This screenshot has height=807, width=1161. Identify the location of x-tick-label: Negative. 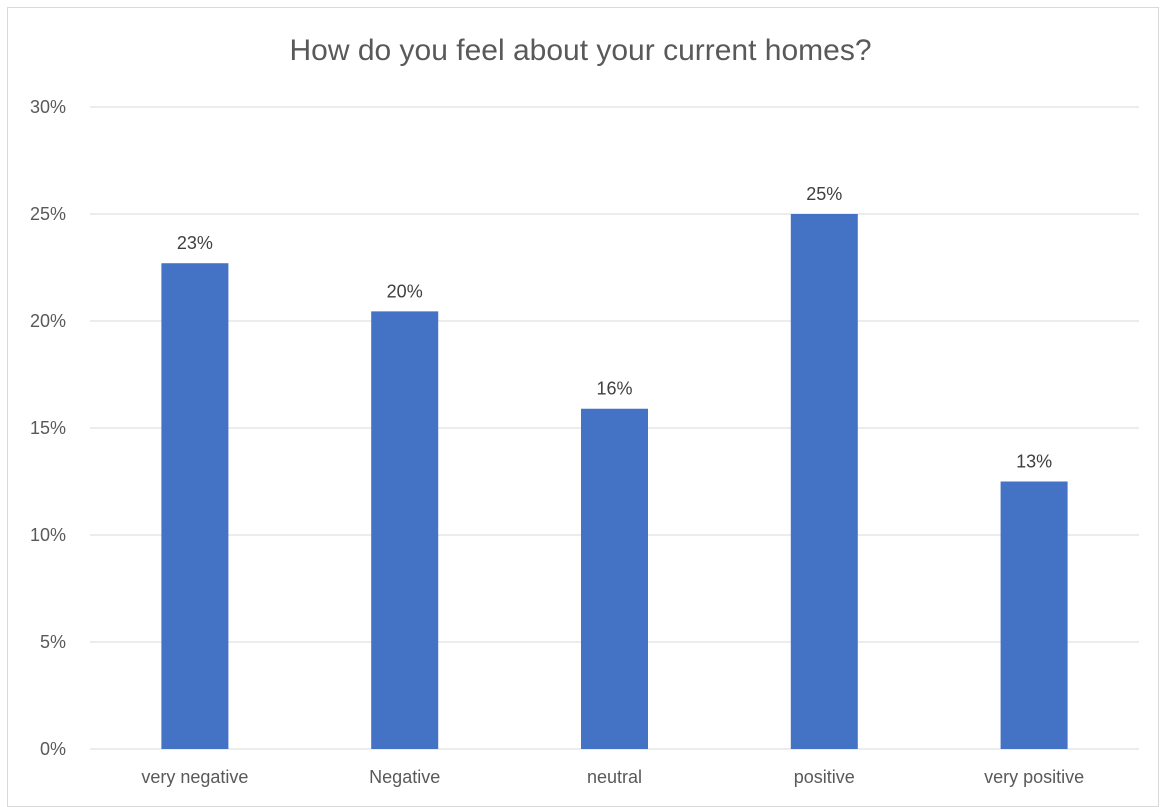
(404, 777).